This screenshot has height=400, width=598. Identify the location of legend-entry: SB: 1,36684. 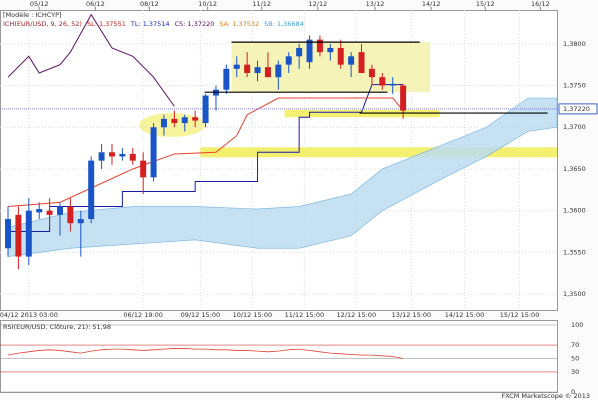
(284, 24).